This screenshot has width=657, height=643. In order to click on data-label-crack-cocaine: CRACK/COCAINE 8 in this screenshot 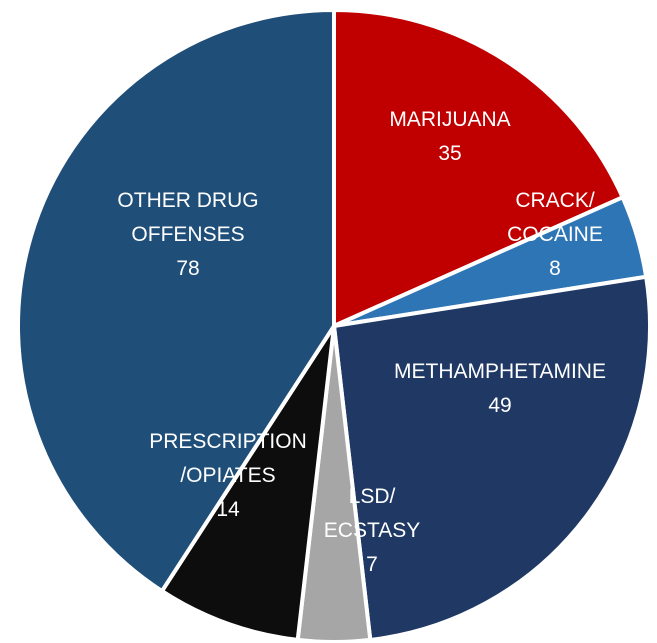, I will do `click(555, 234)`.